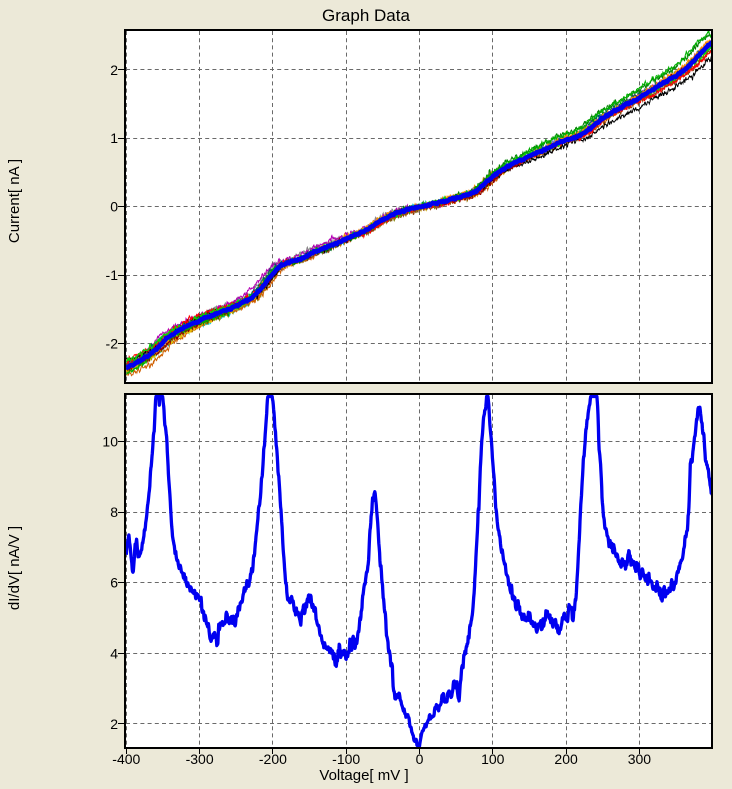  I want to click on svg-text: -200, so click(273, 759).